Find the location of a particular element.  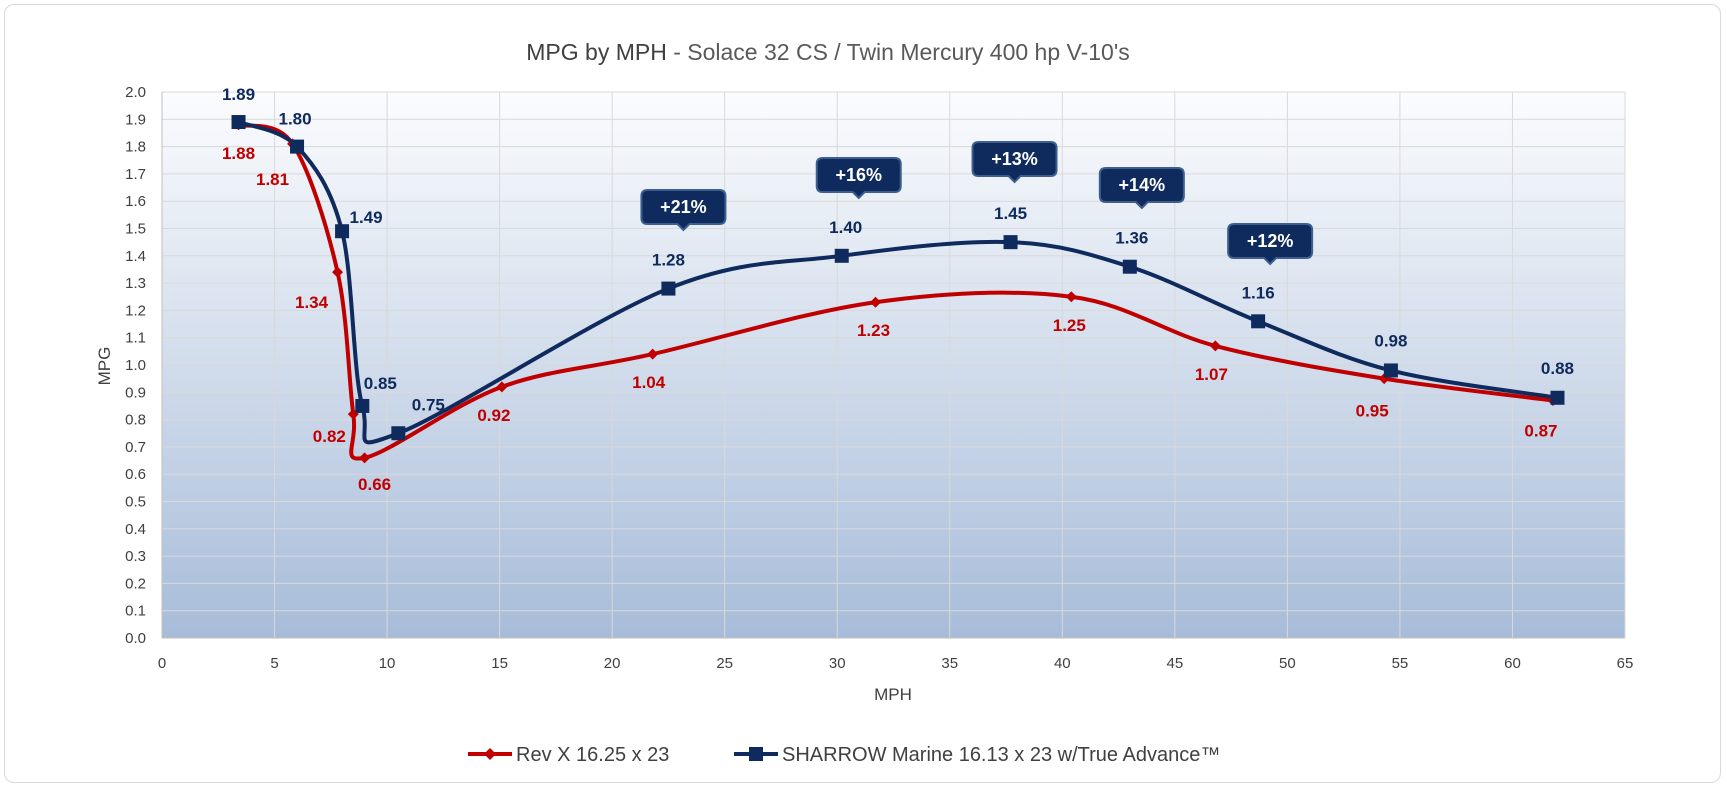

sharrow-data-label: 0.98 is located at coordinates (1390, 340).